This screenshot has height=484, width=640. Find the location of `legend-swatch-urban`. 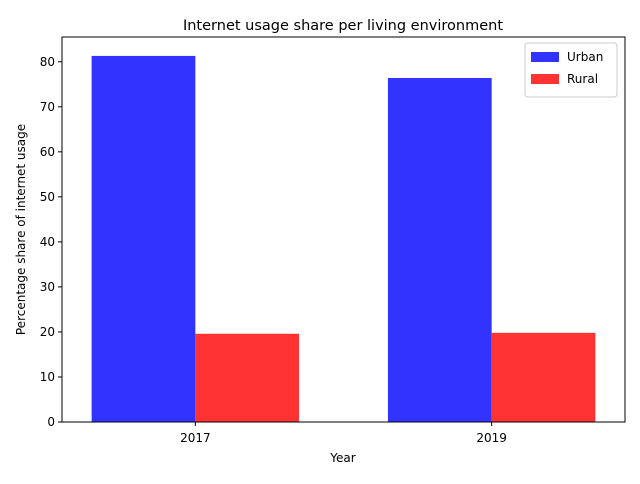

legend-swatch-urban is located at coordinates (545, 57).